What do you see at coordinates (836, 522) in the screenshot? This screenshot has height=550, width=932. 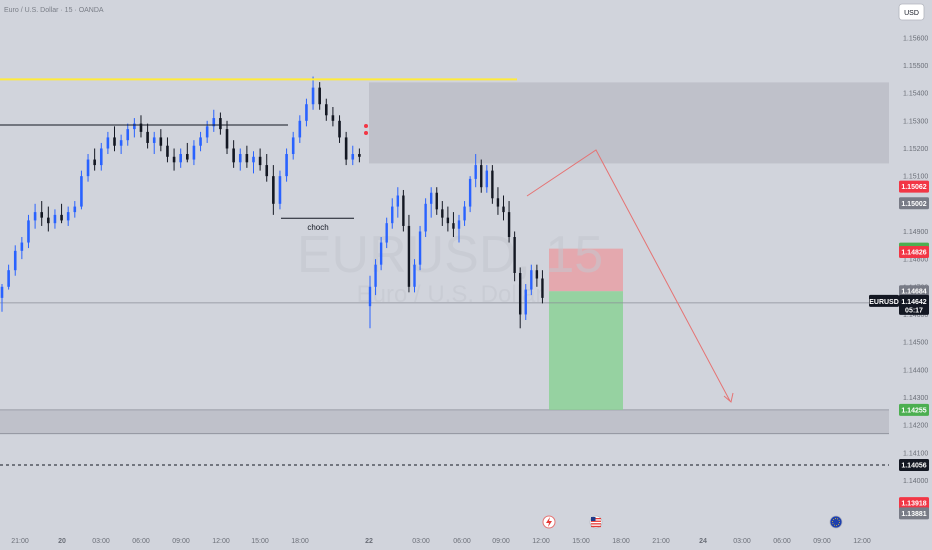 I see `eu-flag-icon` at bounding box center [836, 522].